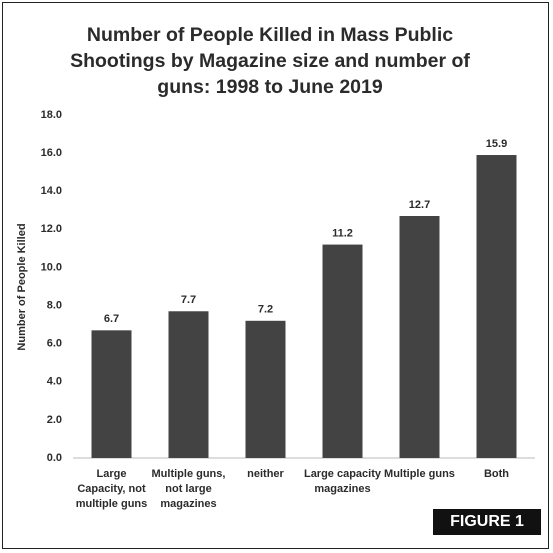 The image size is (553, 553). What do you see at coordinates (188, 489) in the screenshot?
I see `x-tick-label: Multiple guns, not large magazines` at bounding box center [188, 489].